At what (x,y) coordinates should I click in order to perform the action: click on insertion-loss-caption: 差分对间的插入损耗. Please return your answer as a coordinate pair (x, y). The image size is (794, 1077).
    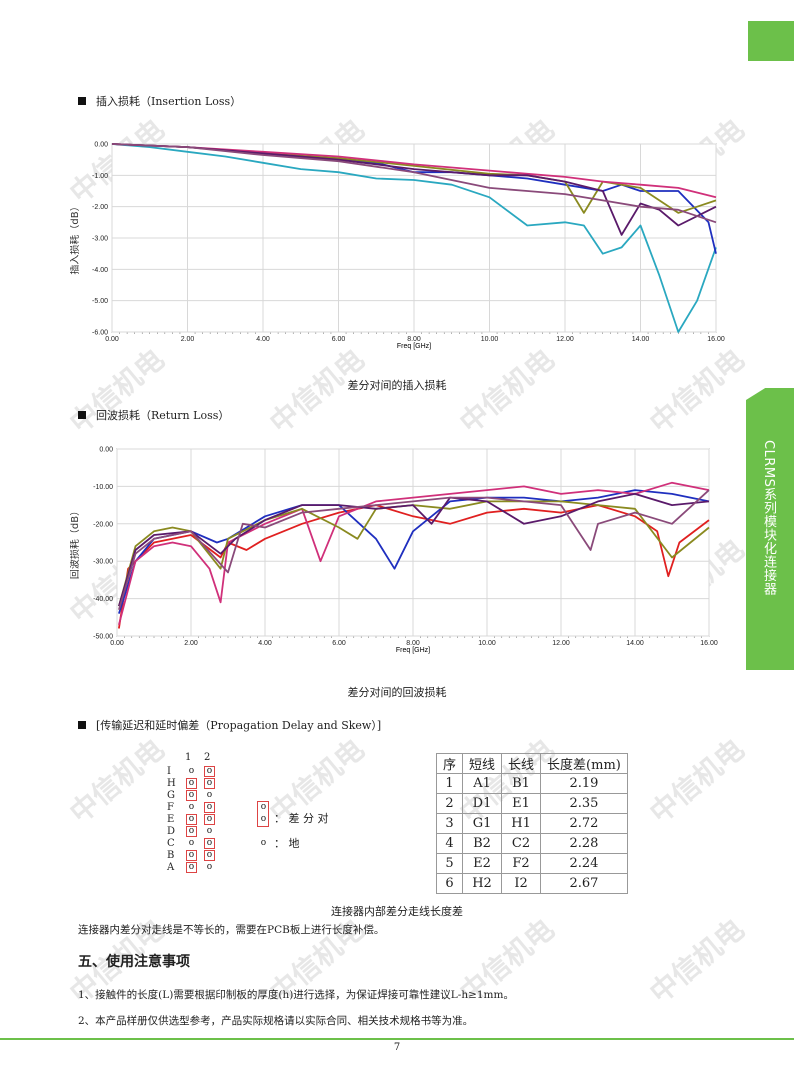
    Looking at the image, I should click on (397, 385).